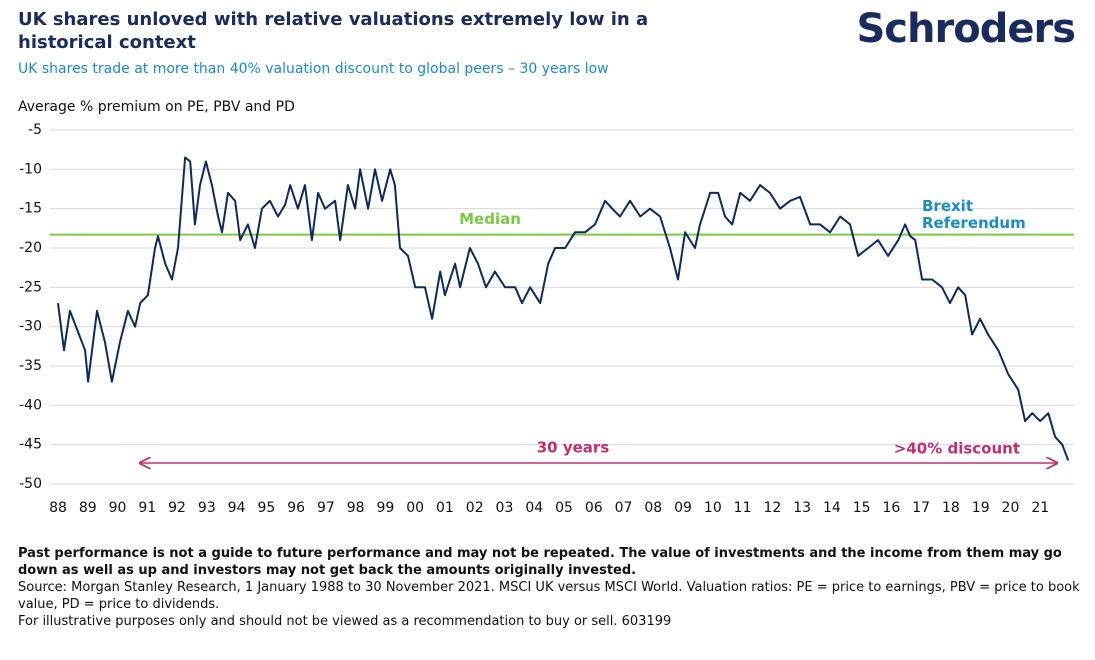 The width and height of the screenshot is (1095, 660). Describe the element at coordinates (30, 287) in the screenshot. I see `y-tick-label: -25` at that location.